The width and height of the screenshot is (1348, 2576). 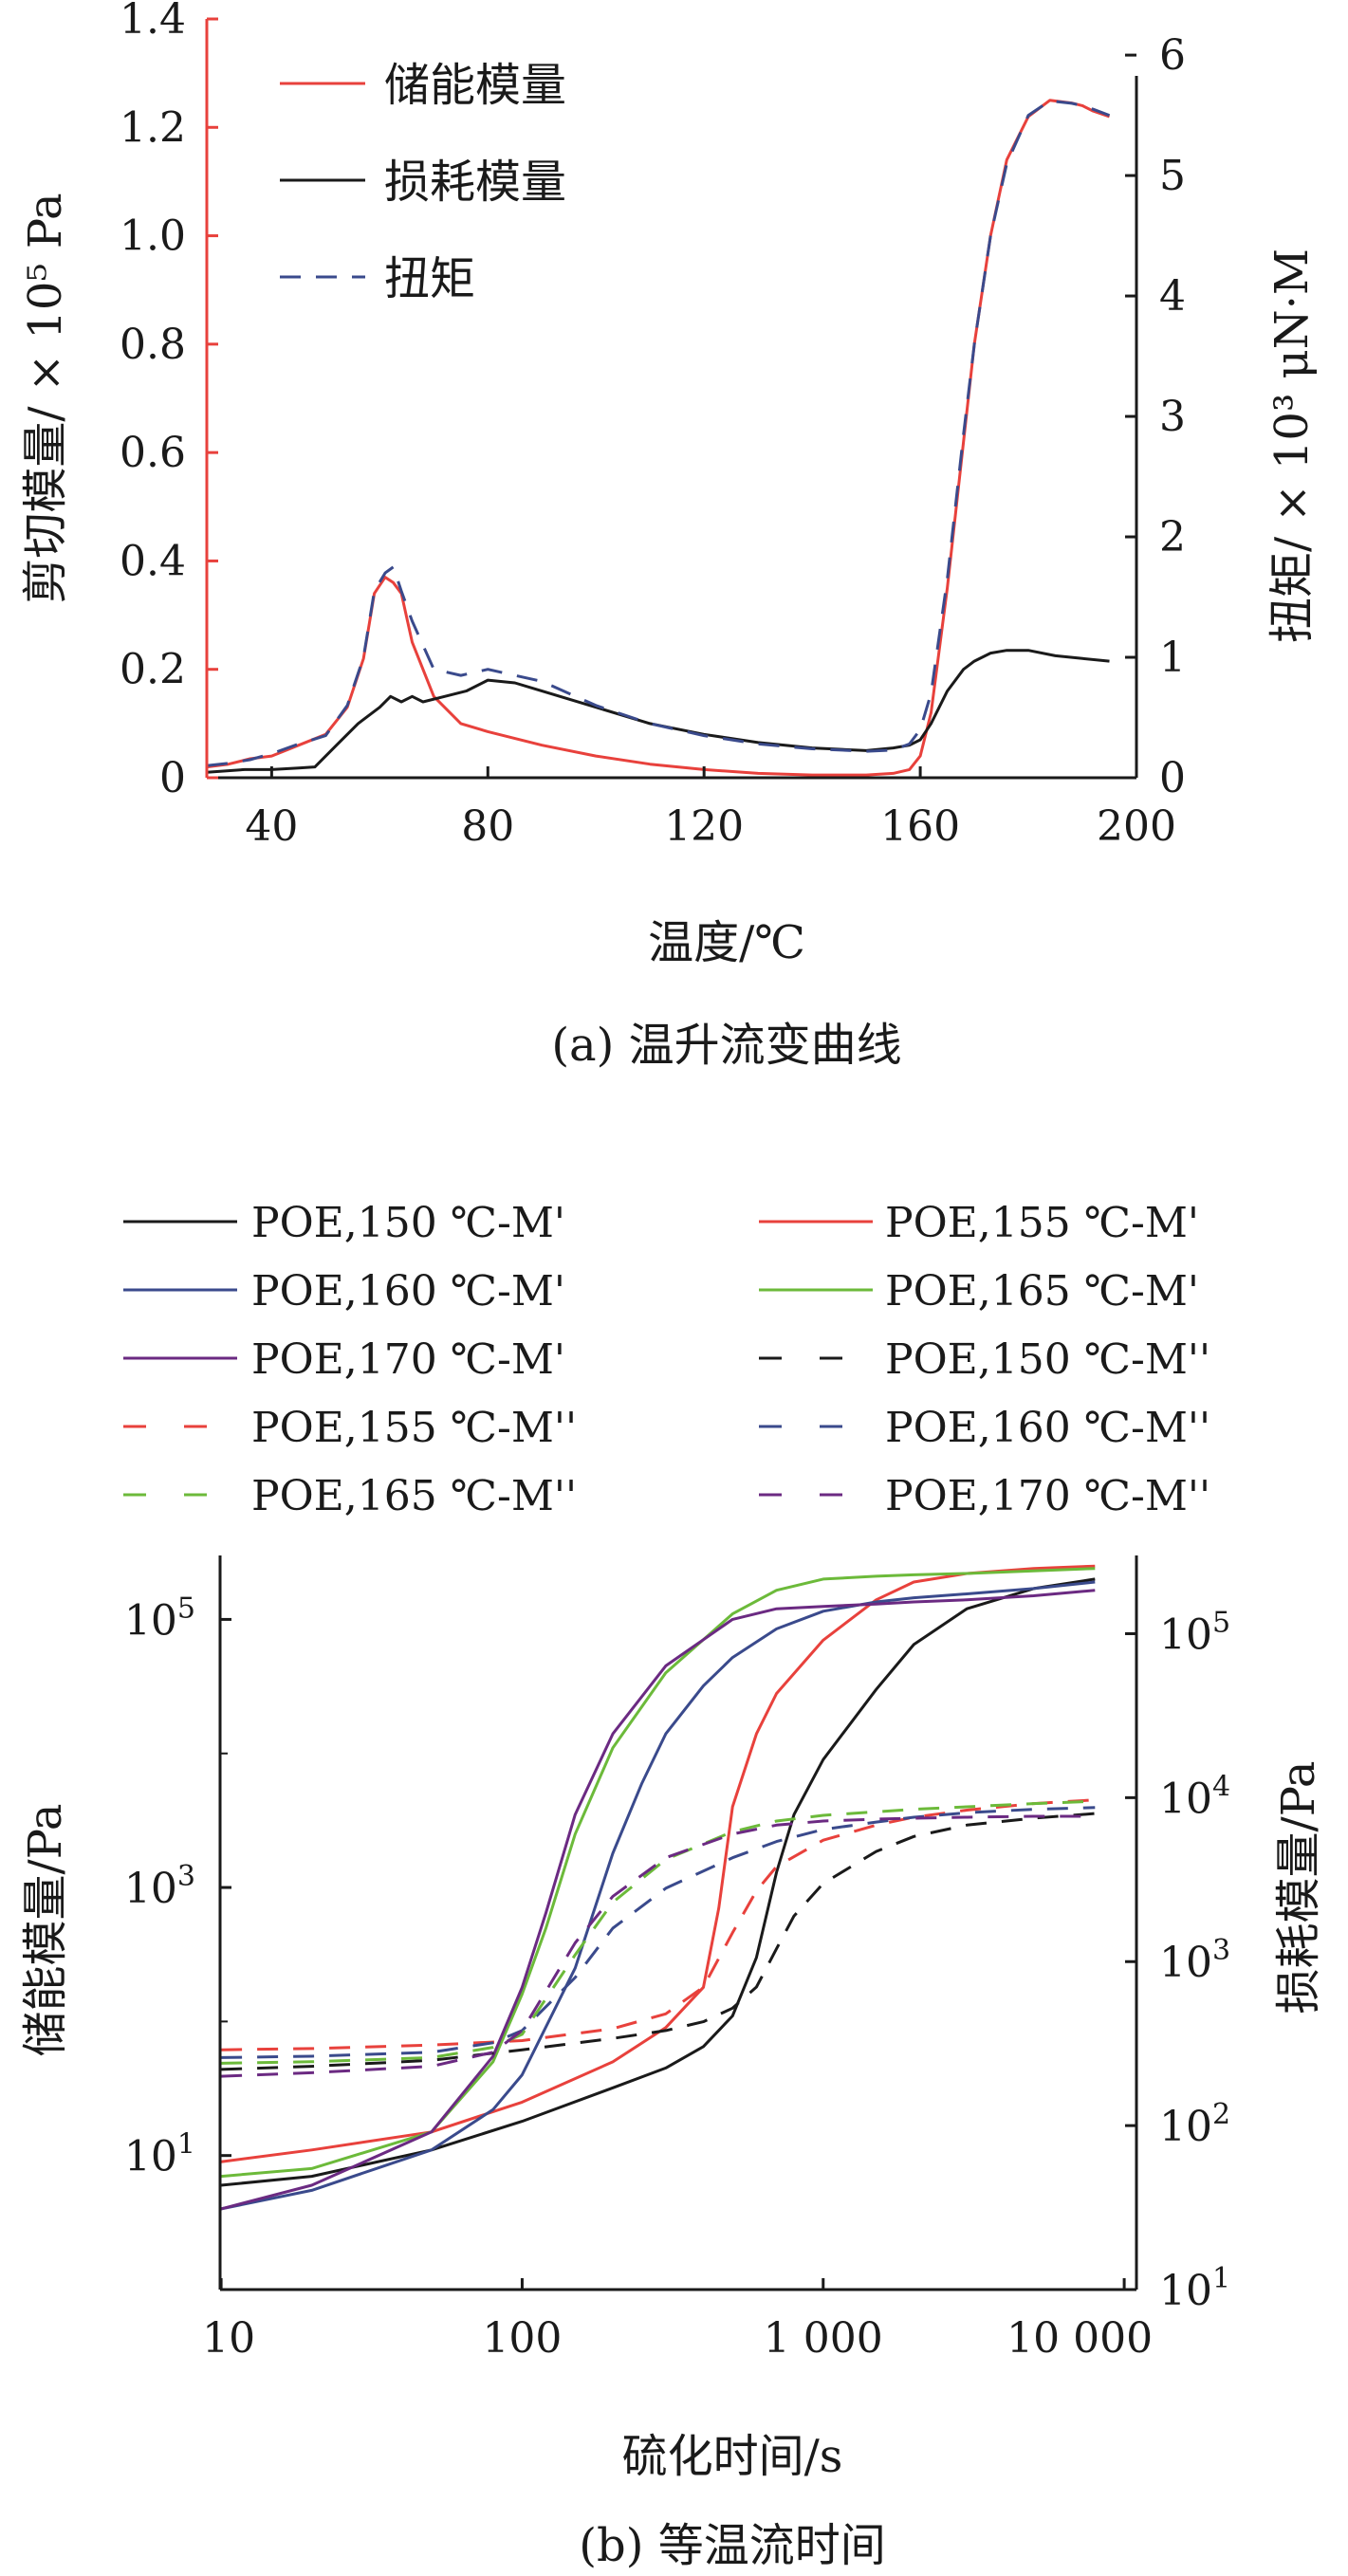 What do you see at coordinates (1172, 176) in the screenshot?
I see `panel-a-right-tick-label-5: 5` at bounding box center [1172, 176].